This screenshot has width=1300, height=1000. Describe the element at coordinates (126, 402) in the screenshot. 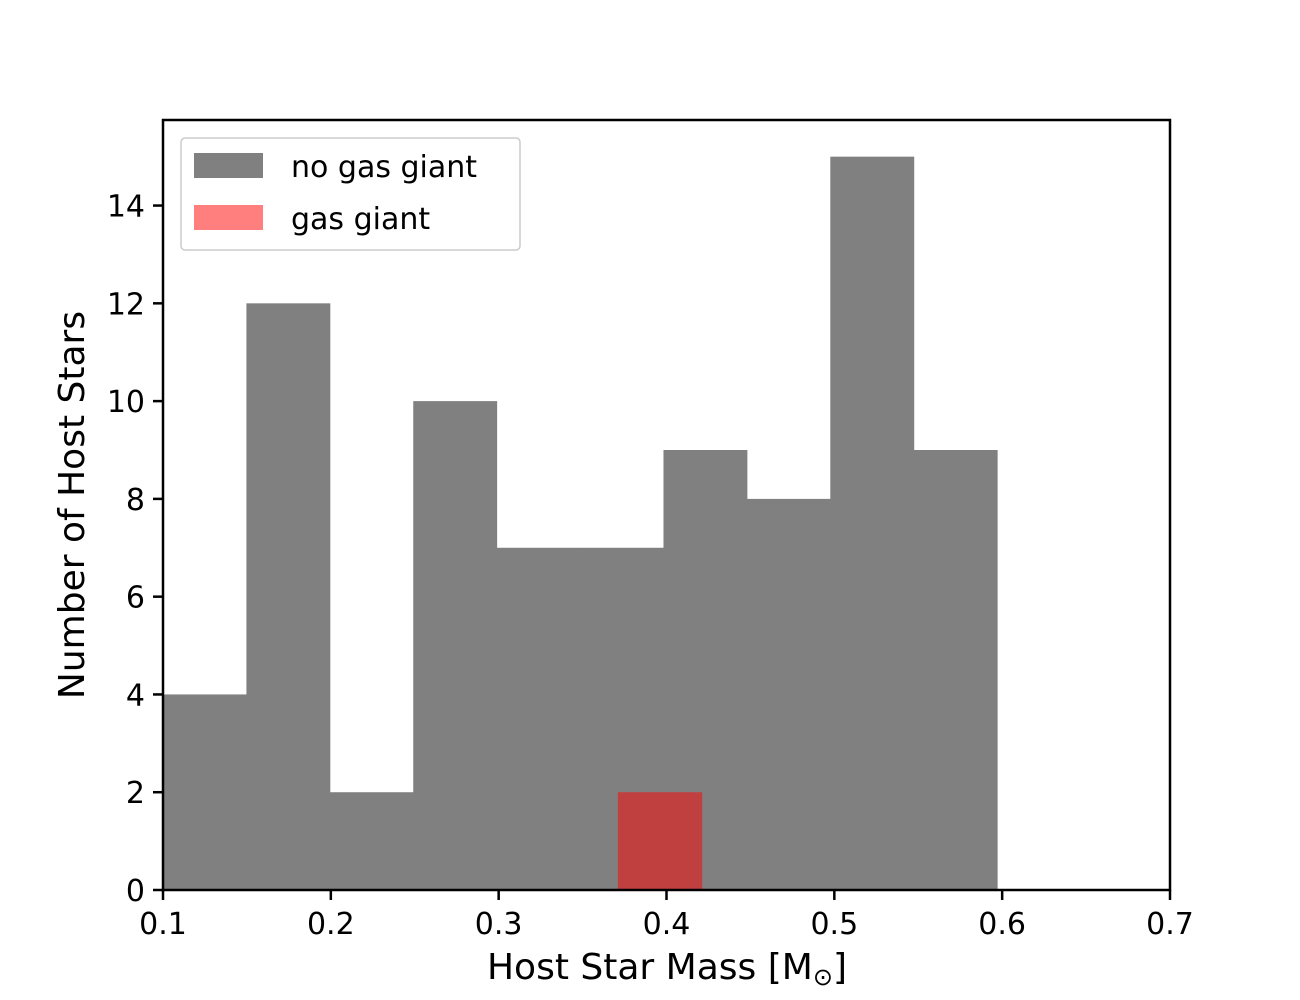

I see `y-tick-label-5: 10` at that location.